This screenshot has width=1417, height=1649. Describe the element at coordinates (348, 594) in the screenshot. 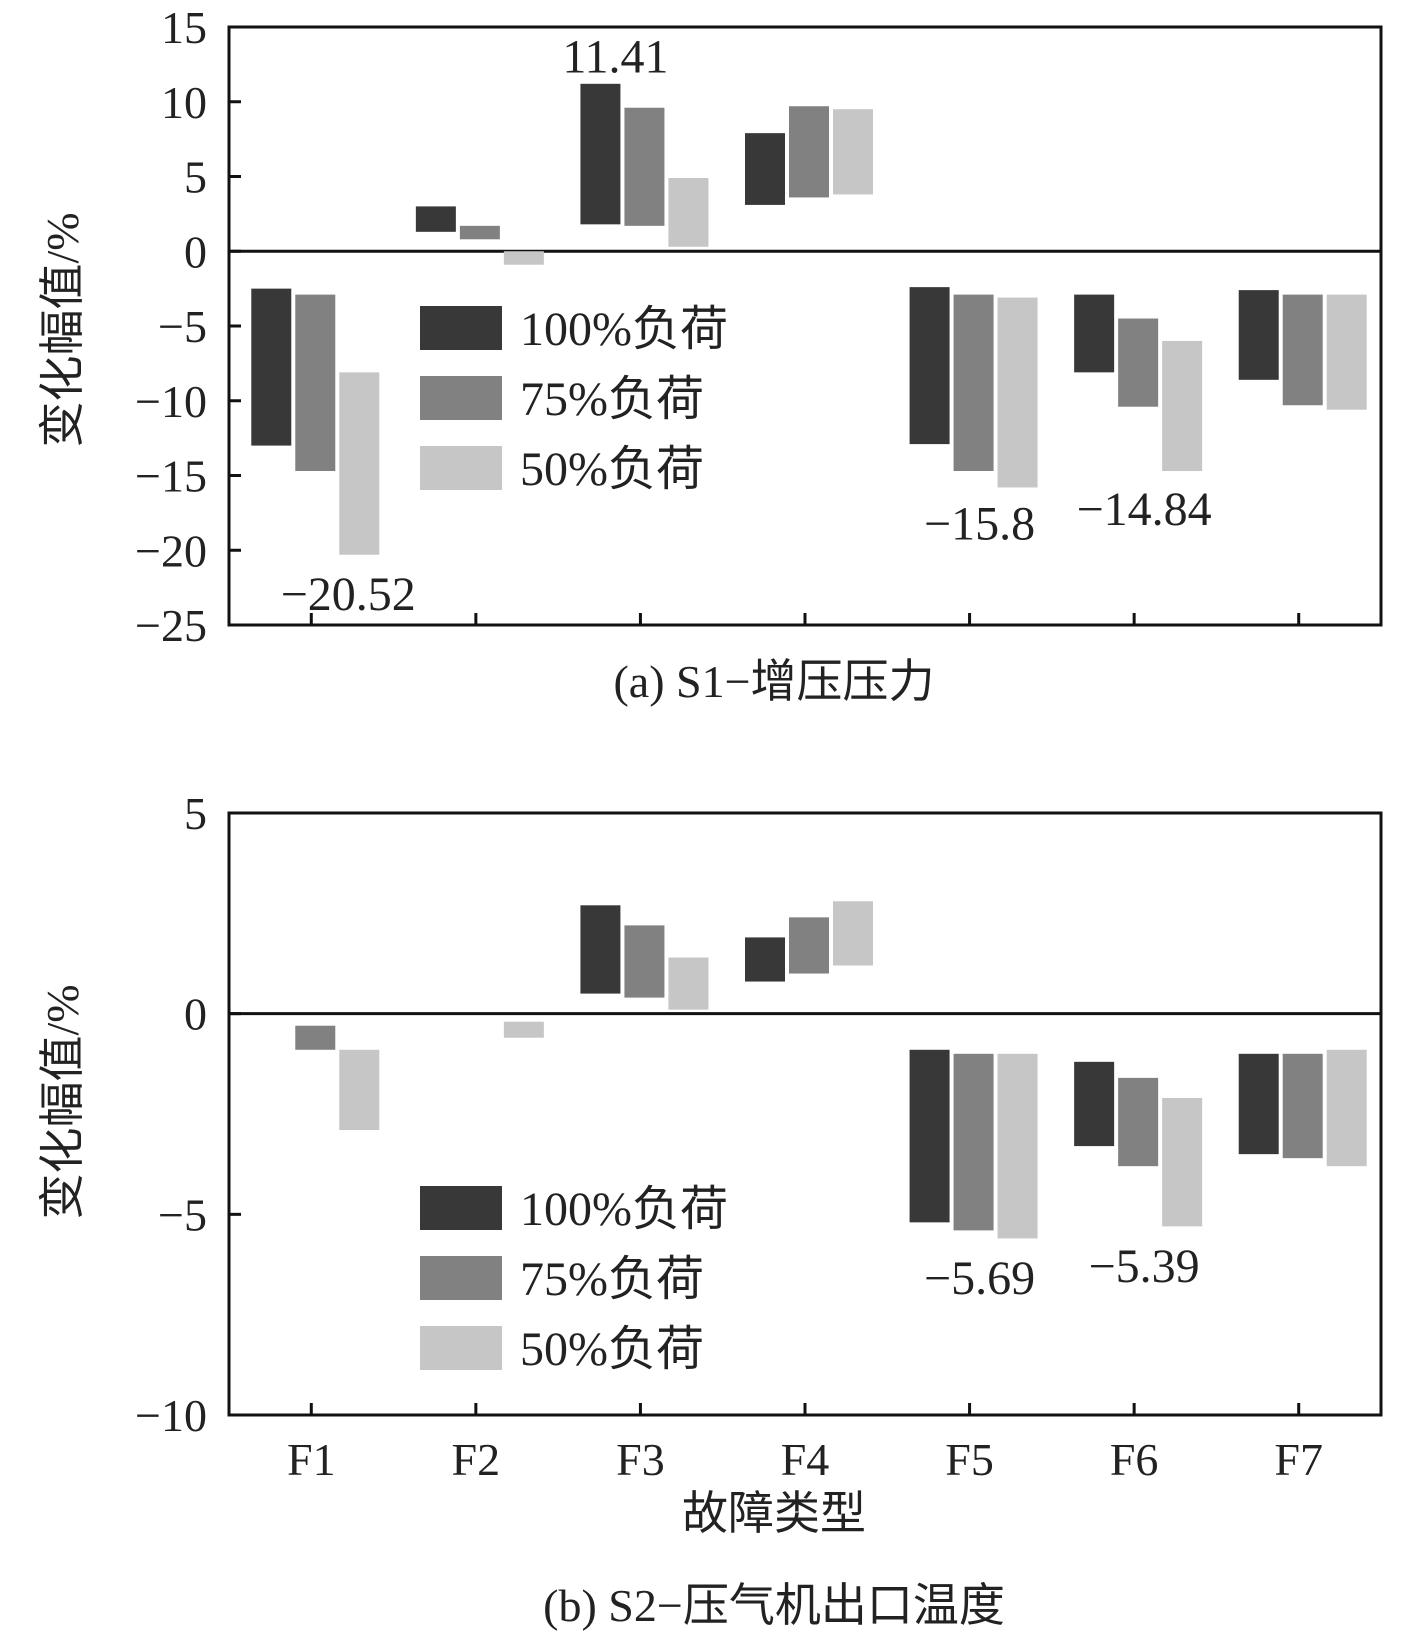

I see `data-label: −20.52` at that location.